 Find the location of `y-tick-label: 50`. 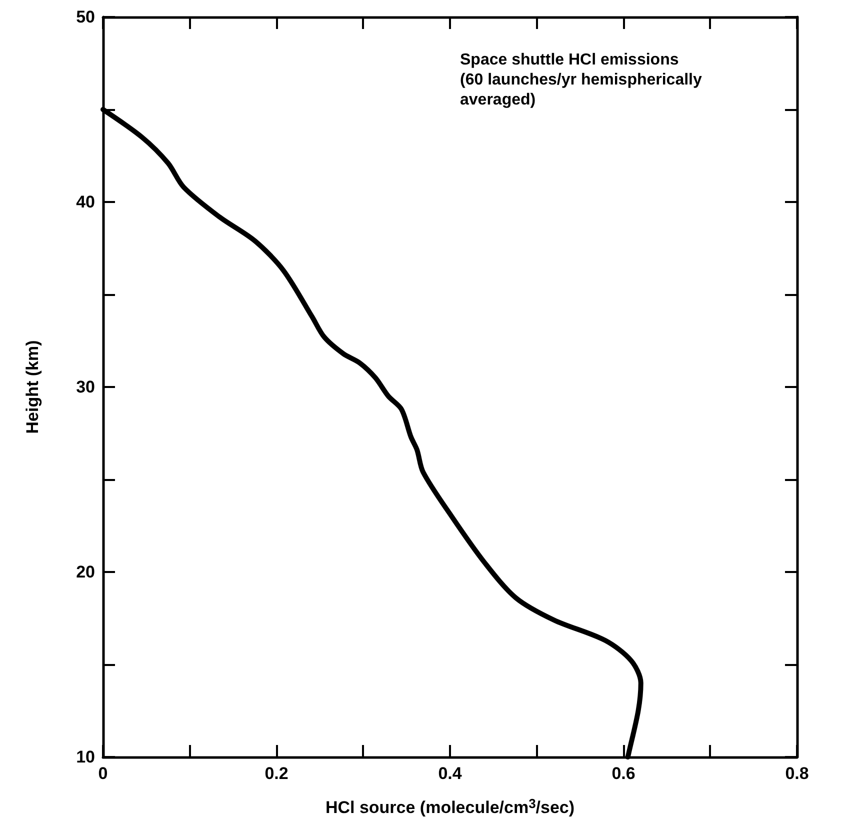

y-tick-label: 50 is located at coordinates (85, 17).